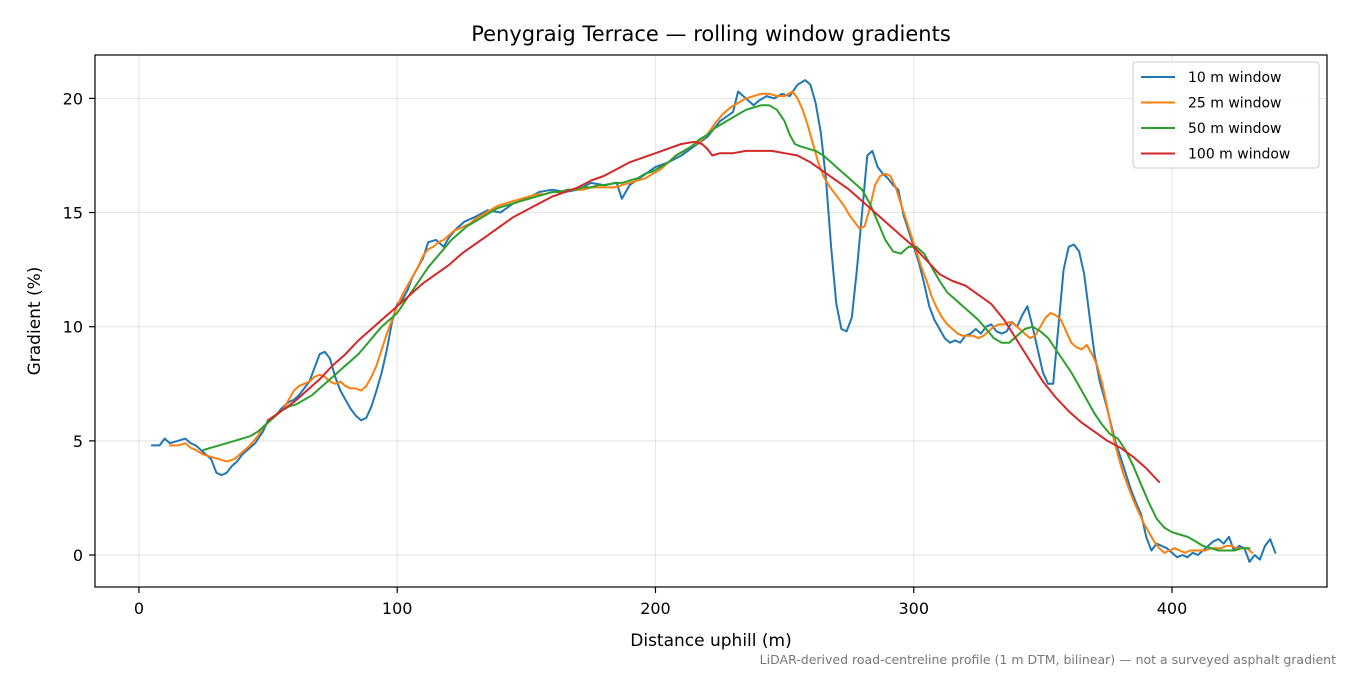 The width and height of the screenshot is (1350, 675). What do you see at coordinates (73, 327) in the screenshot?
I see `y-tick-label: 10` at bounding box center [73, 327].